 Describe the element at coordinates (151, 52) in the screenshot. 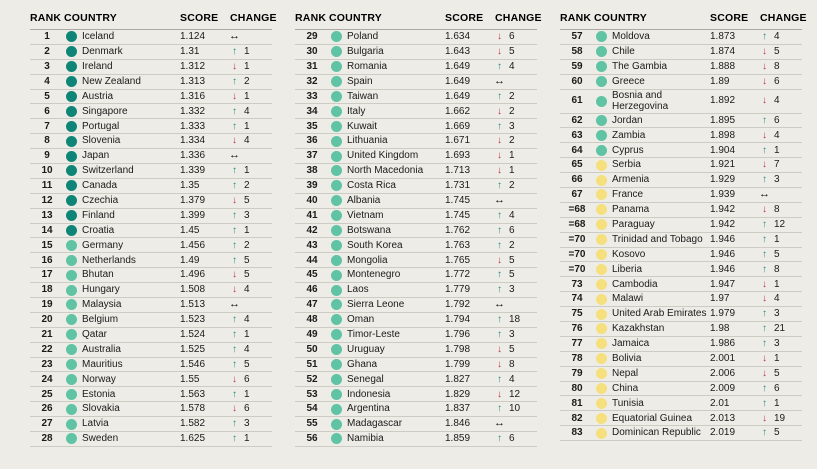

I see `table-row: 2 Denmark 1.31 ↑ 1` at that location.